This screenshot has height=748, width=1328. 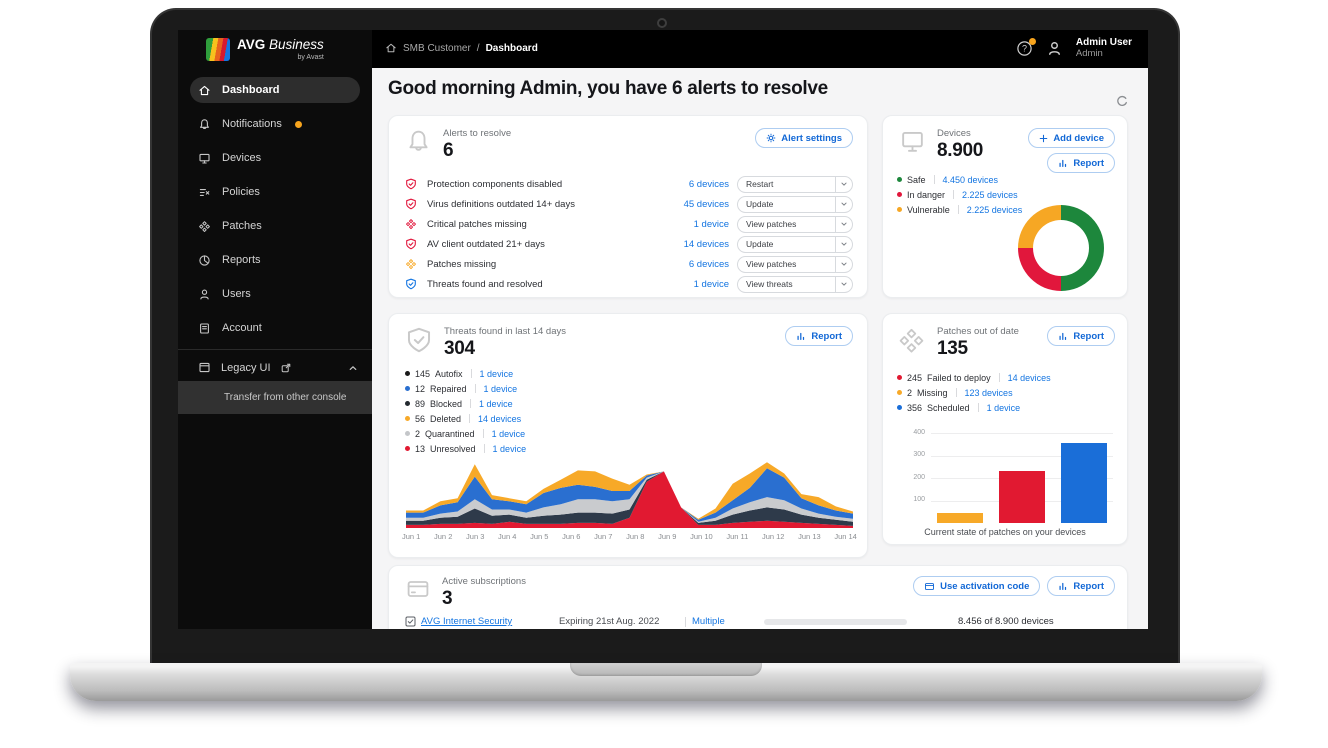 What do you see at coordinates (275, 367) in the screenshot?
I see `sidebar-item-legacy-ui: Legacy UI` at bounding box center [275, 367].